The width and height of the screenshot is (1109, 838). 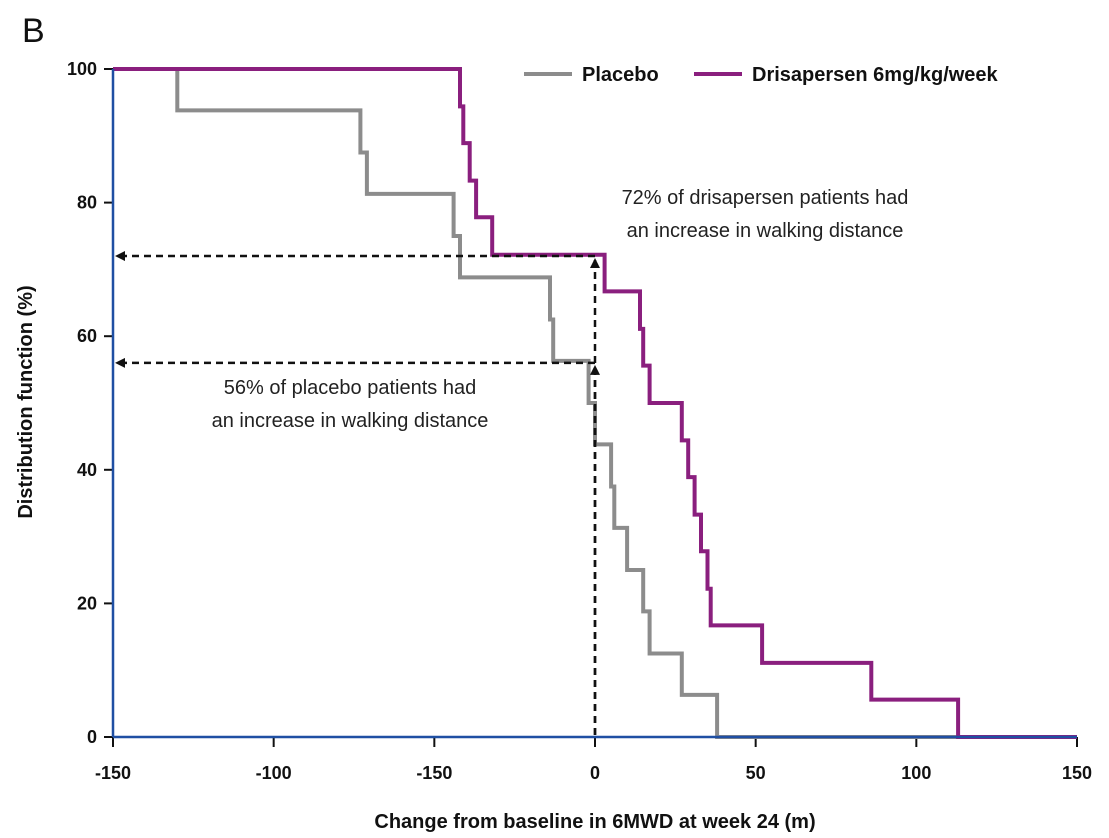 What do you see at coordinates (620, 75) in the screenshot?
I see `legend-label-placebo: Placebo` at bounding box center [620, 75].